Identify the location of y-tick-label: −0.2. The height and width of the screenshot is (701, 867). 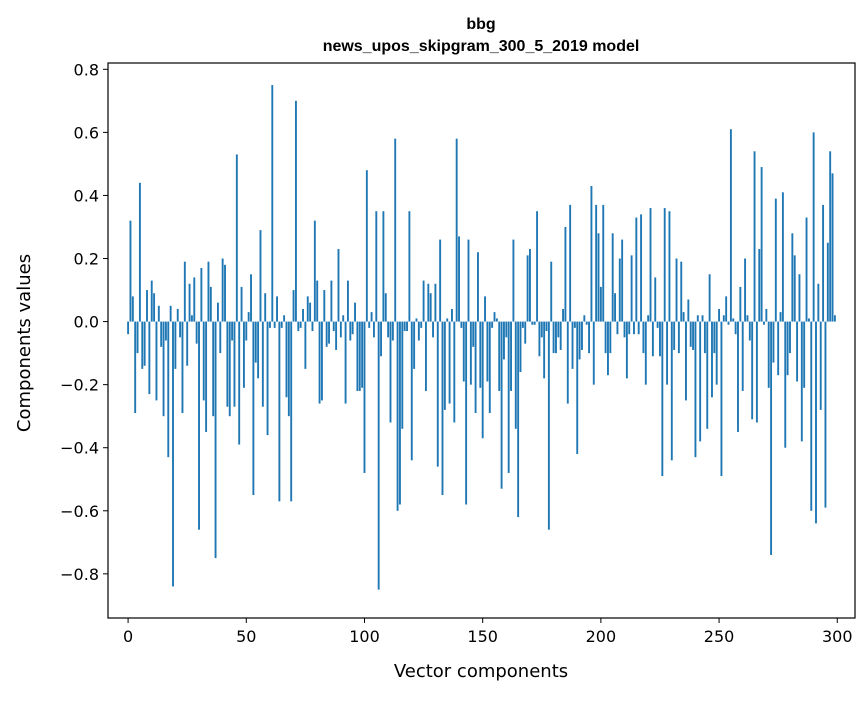
(79, 385).